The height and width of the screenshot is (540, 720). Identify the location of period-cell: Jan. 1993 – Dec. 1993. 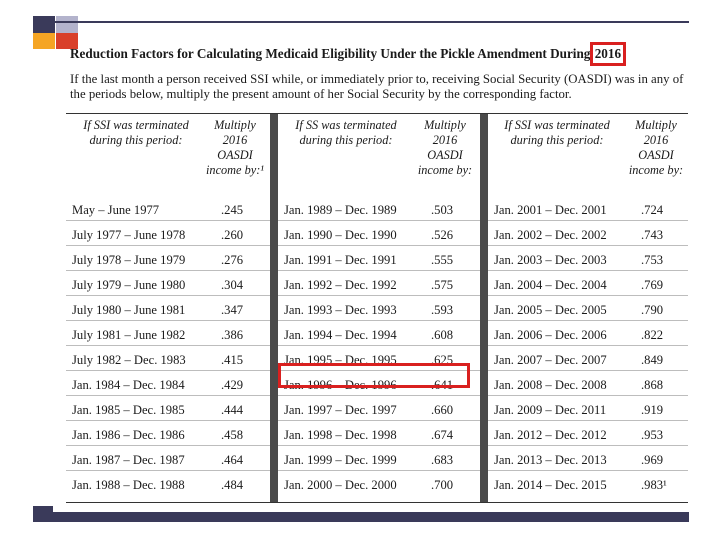
(340, 310).